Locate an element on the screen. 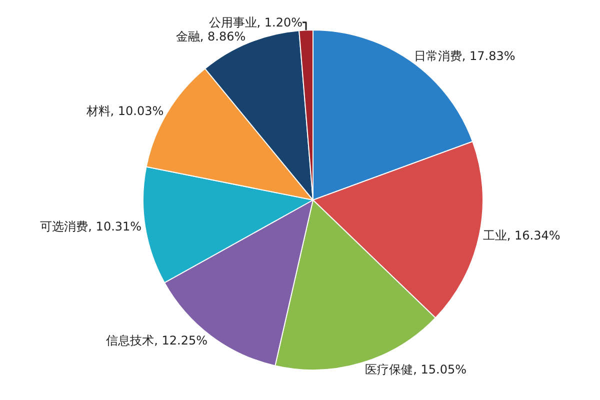  slice-label: 材料, 10.03% is located at coordinates (124, 111).